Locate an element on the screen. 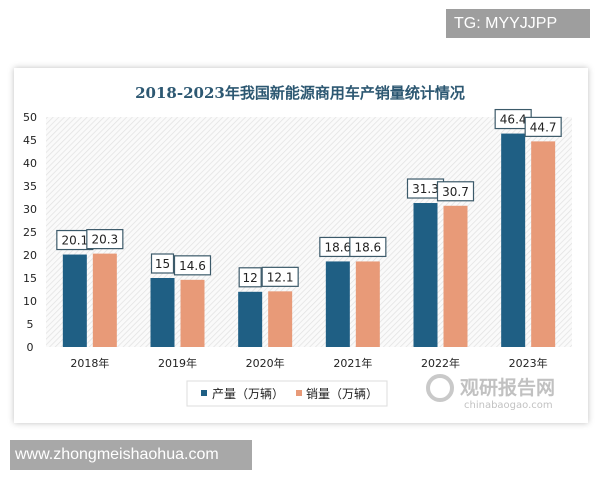 The image size is (600, 480). x-tick-label: 2021年 is located at coordinates (352, 363).